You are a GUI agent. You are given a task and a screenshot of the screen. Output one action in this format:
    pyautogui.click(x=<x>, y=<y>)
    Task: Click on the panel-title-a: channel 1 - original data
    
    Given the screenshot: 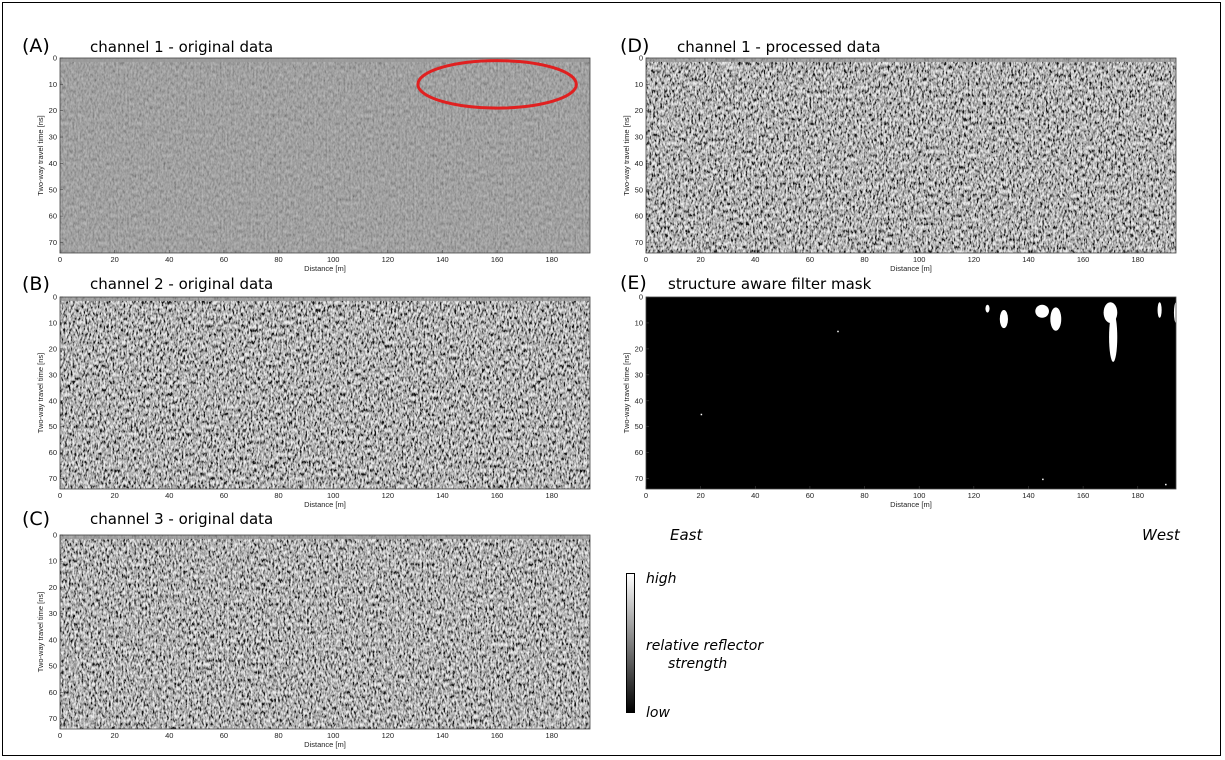 What is the action you would take?
    pyautogui.click(x=182, y=47)
    